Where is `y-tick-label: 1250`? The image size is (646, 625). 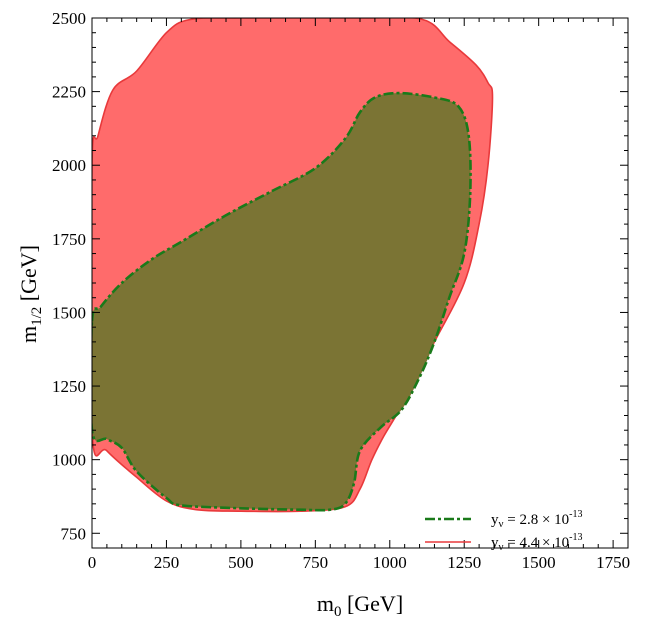
y-tick-label: 1250 is located at coordinates (69, 386).